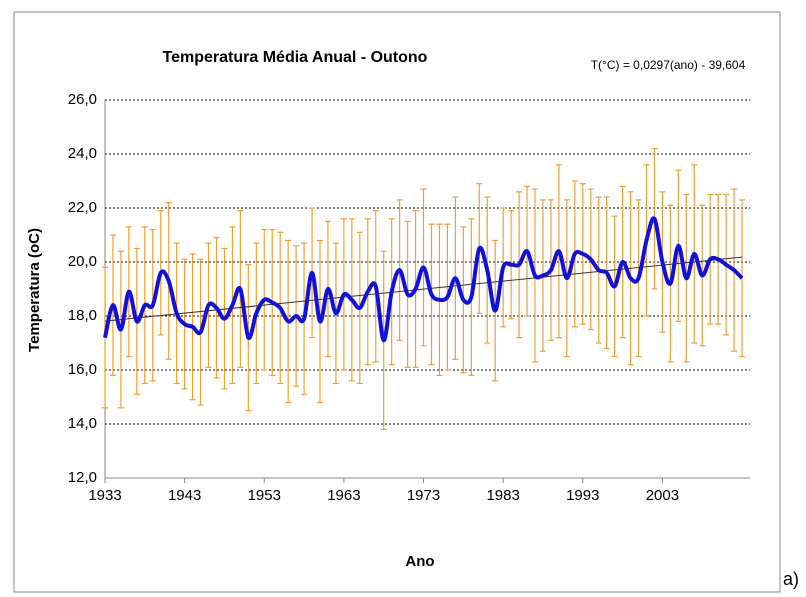  Describe the element at coordinates (662, 495) in the screenshot. I see `x-tick-label: 2003` at that location.